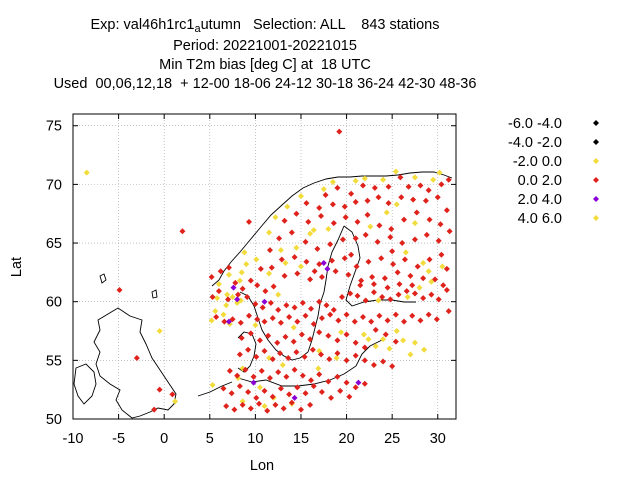  What do you see at coordinates (164, 439) in the screenshot?
I see `x-tick-label: 0` at bounding box center [164, 439].